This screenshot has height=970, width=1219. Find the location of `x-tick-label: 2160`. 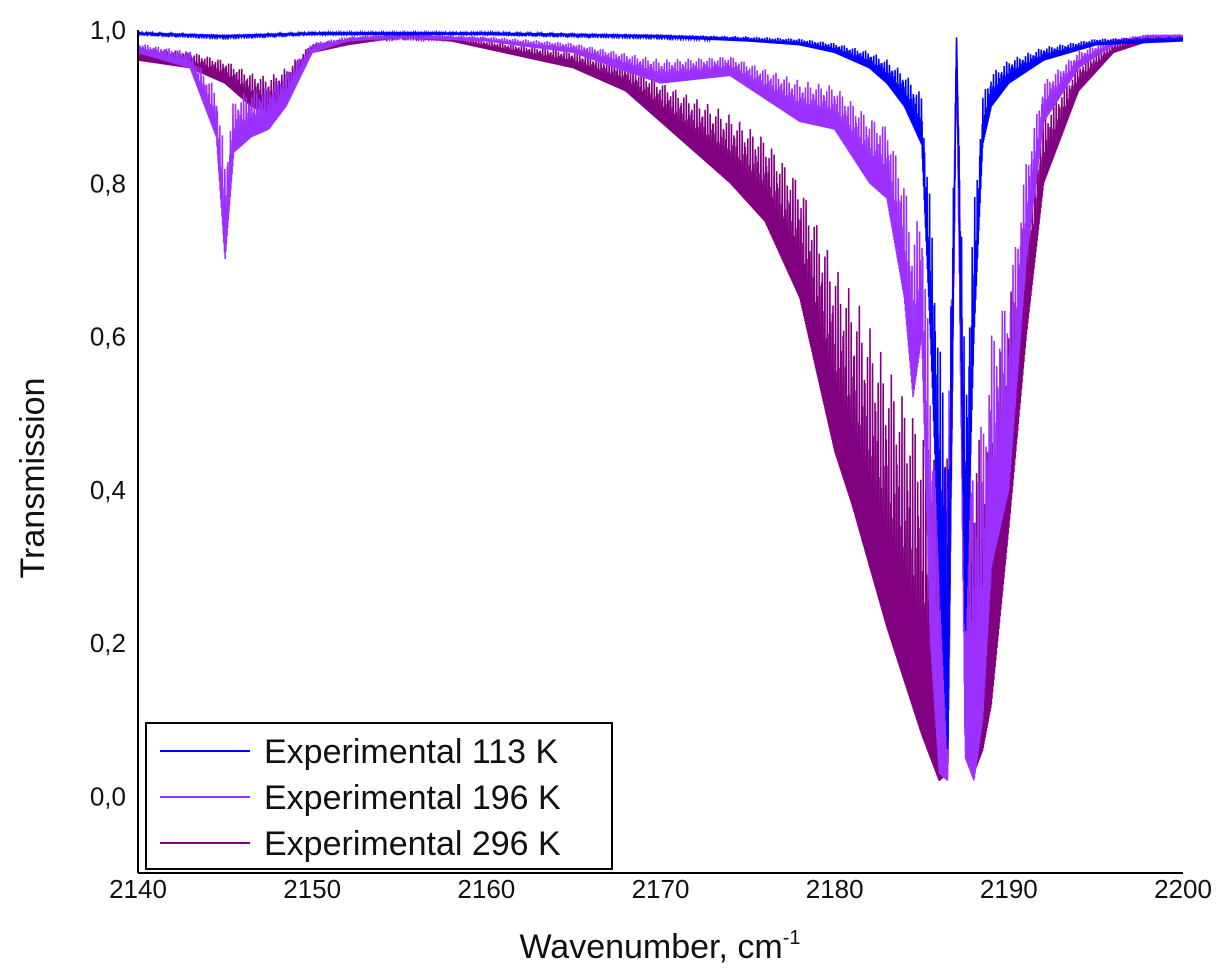

x-tick-label: 2160 is located at coordinates (486, 889).